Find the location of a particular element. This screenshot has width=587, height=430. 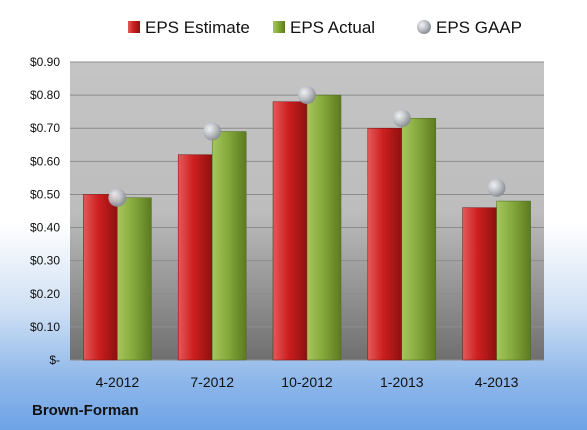

legend: EPS Estimate EPS Actual EPS GAAP is located at coordinates (325, 27).